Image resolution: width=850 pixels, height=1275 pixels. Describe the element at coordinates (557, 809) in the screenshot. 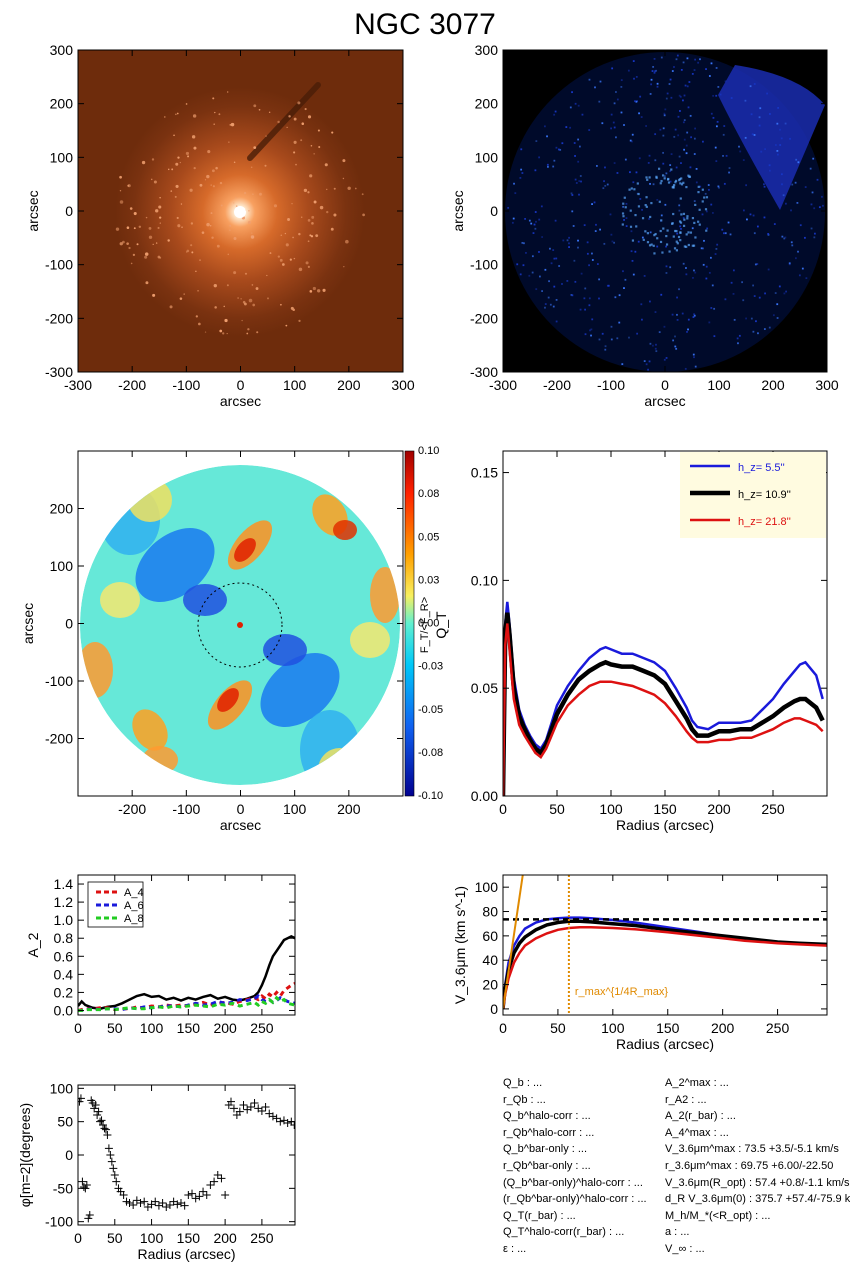

I see `qt-xtick-label: 50` at that location.